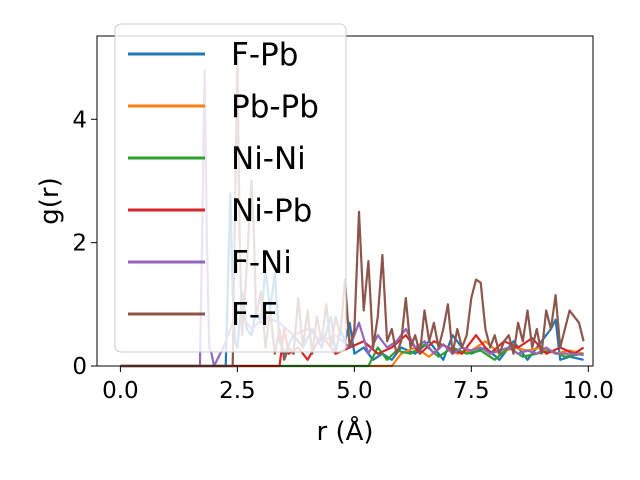  What do you see at coordinates (79, 244) in the screenshot?
I see `y-tick-label: 2` at bounding box center [79, 244].